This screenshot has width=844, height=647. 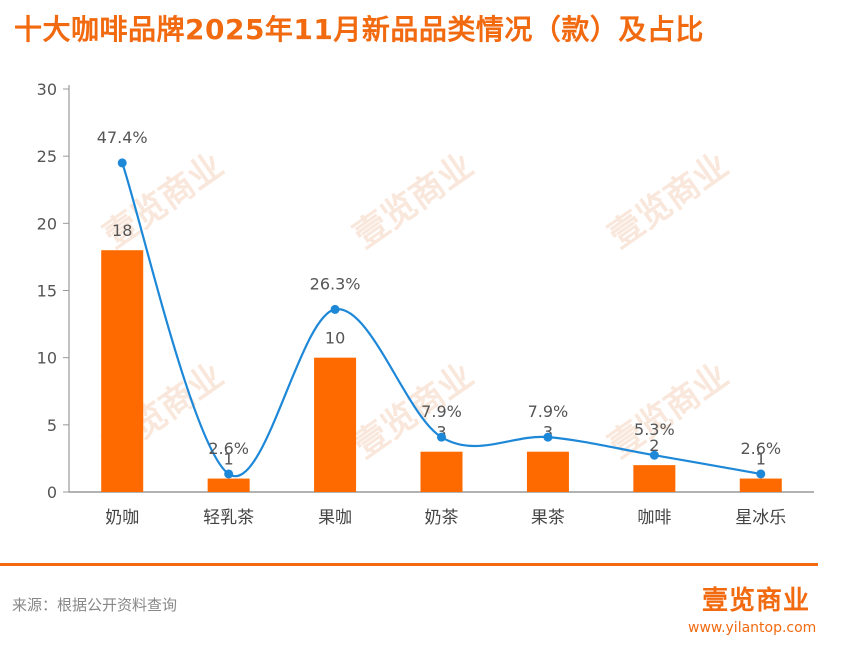 What do you see at coordinates (760, 518) in the screenshot?
I see `x-category-label: 星冰乐` at bounding box center [760, 518].